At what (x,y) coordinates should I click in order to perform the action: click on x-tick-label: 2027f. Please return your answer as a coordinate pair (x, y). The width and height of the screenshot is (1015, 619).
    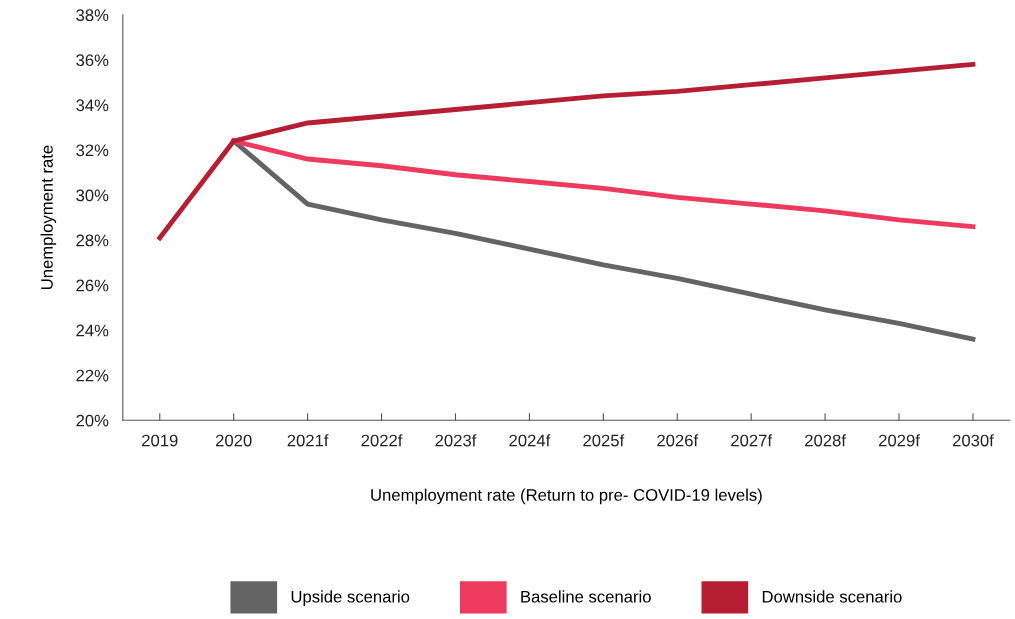
    Looking at the image, I should click on (752, 440).